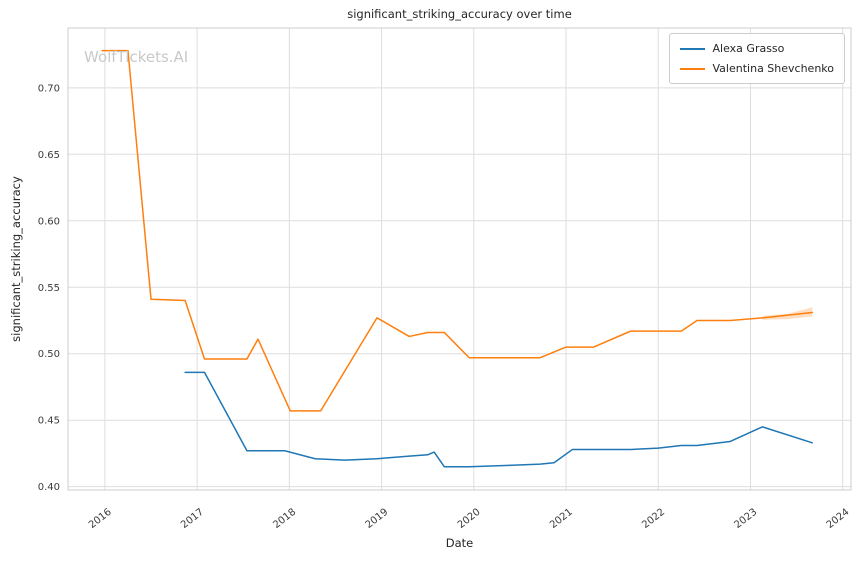  Describe the element at coordinates (49, 487) in the screenshot. I see `y-tick-label: 0.40` at that location.